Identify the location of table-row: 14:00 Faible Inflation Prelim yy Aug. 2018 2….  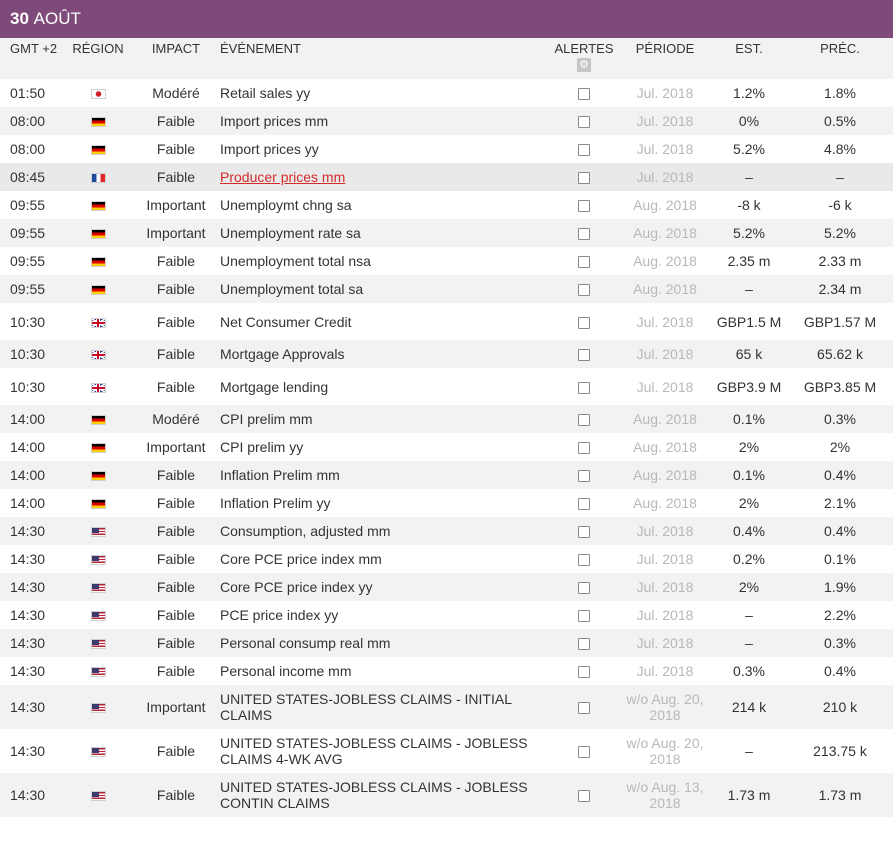
(446, 503).